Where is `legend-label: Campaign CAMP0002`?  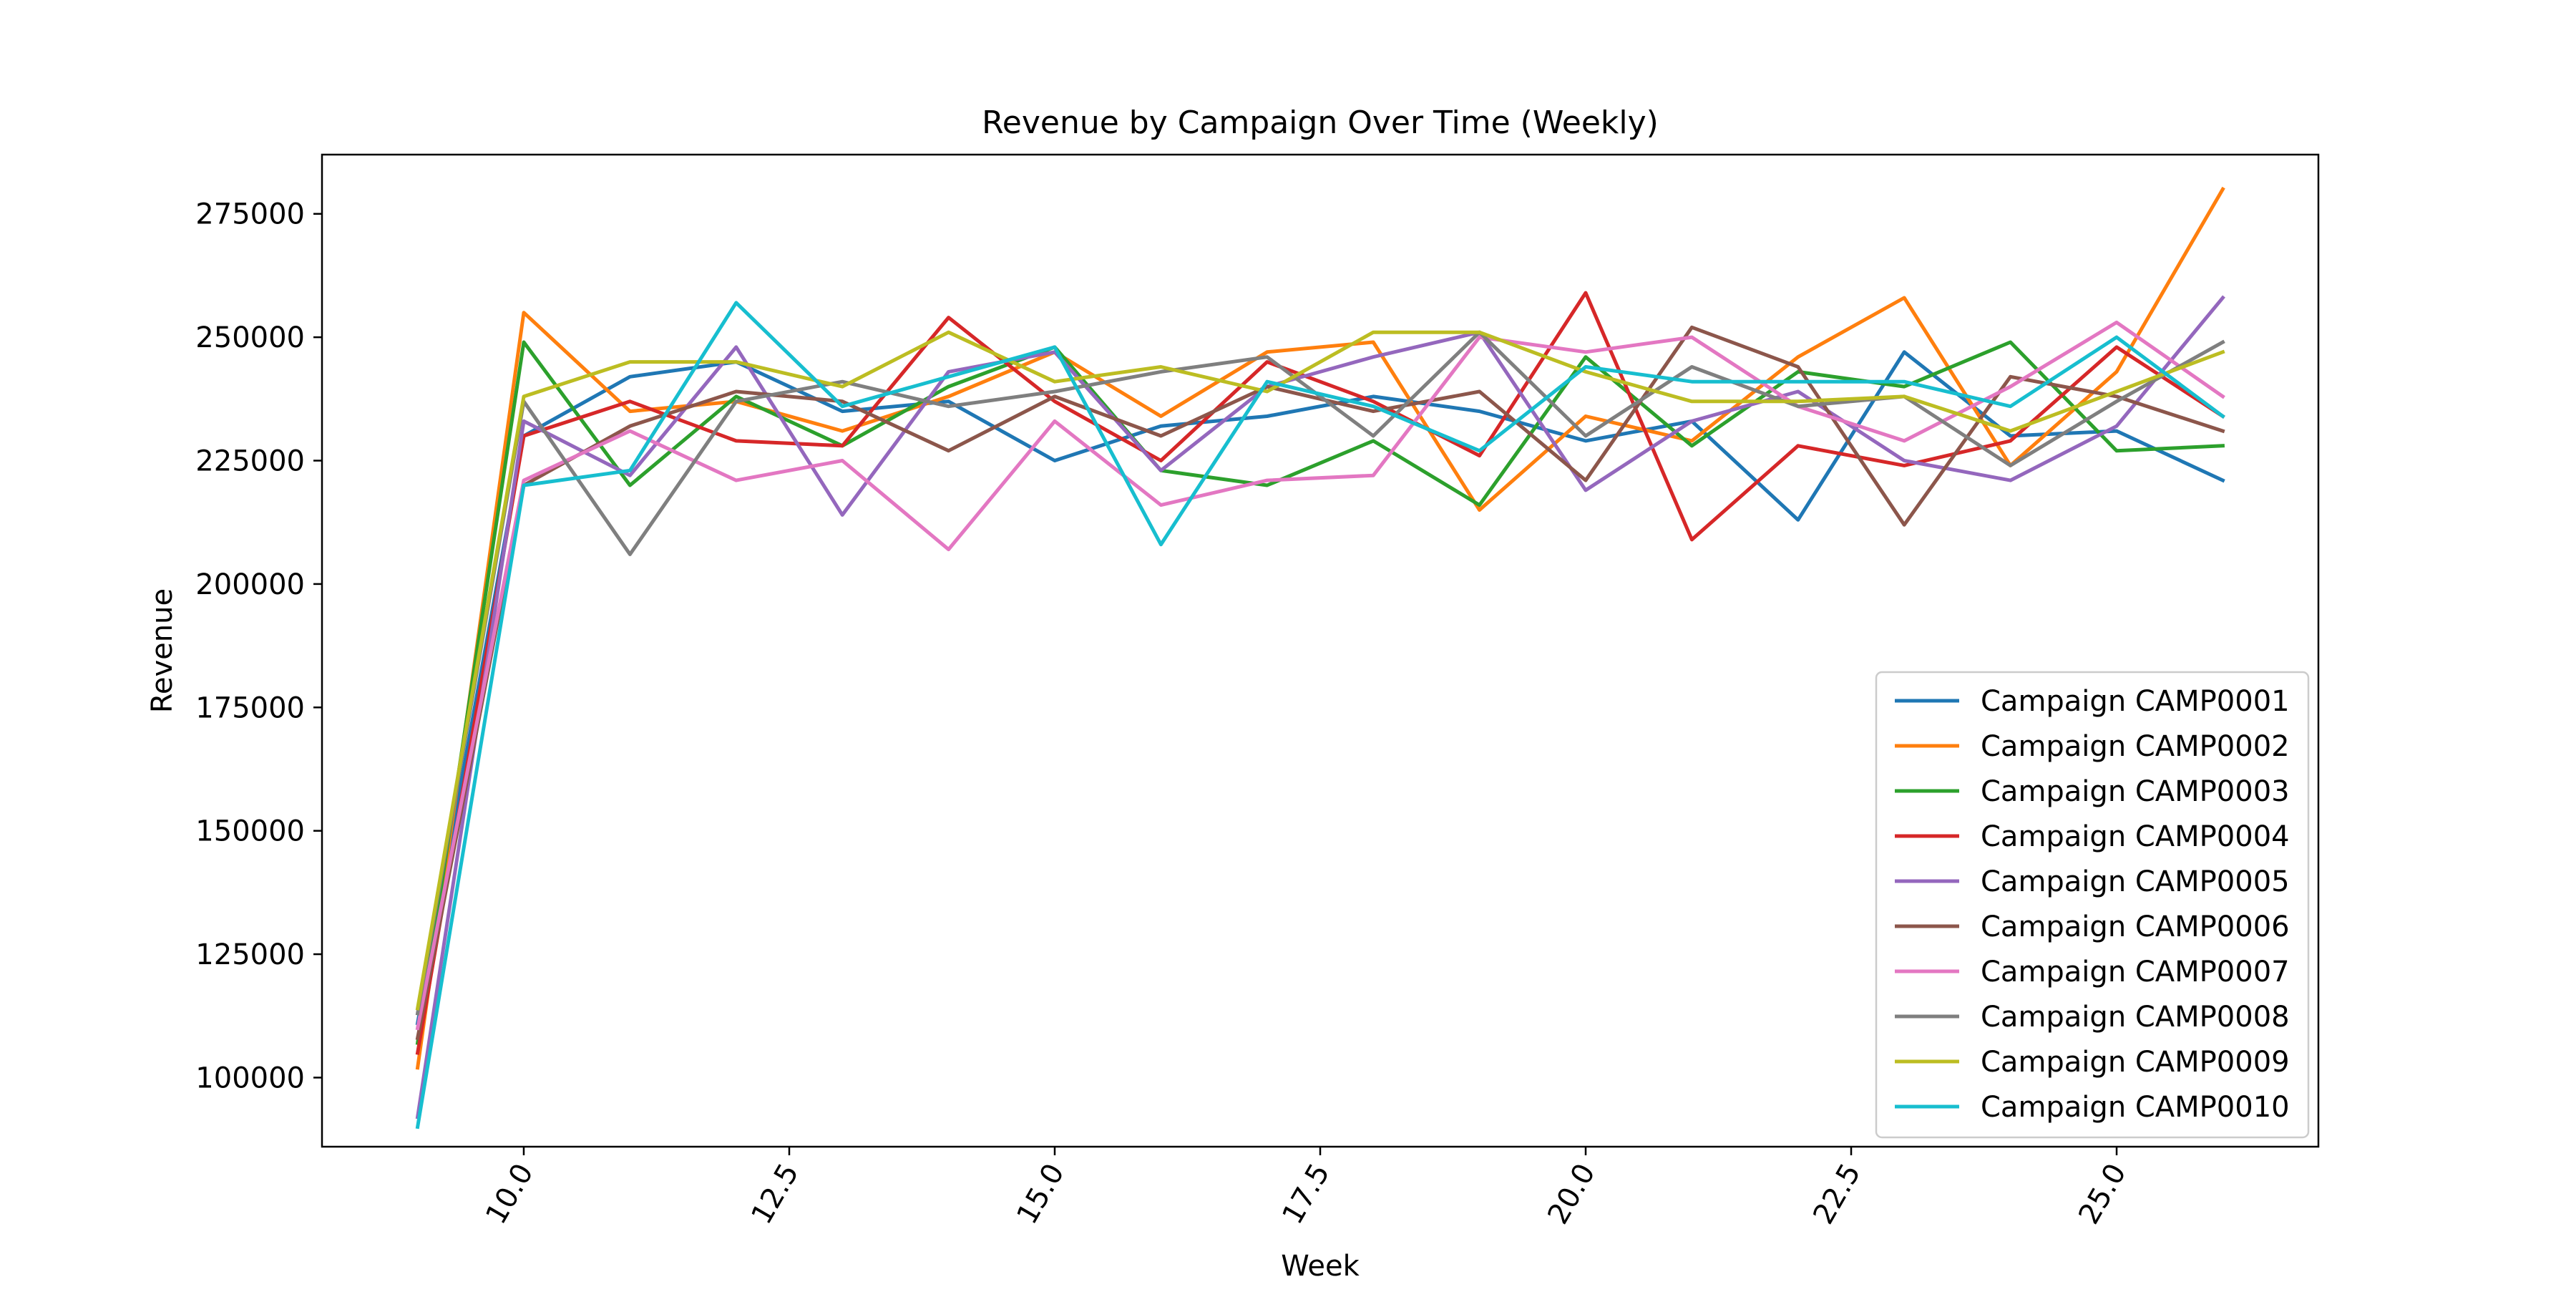
legend-label: Campaign CAMP0002 is located at coordinates (2135, 746).